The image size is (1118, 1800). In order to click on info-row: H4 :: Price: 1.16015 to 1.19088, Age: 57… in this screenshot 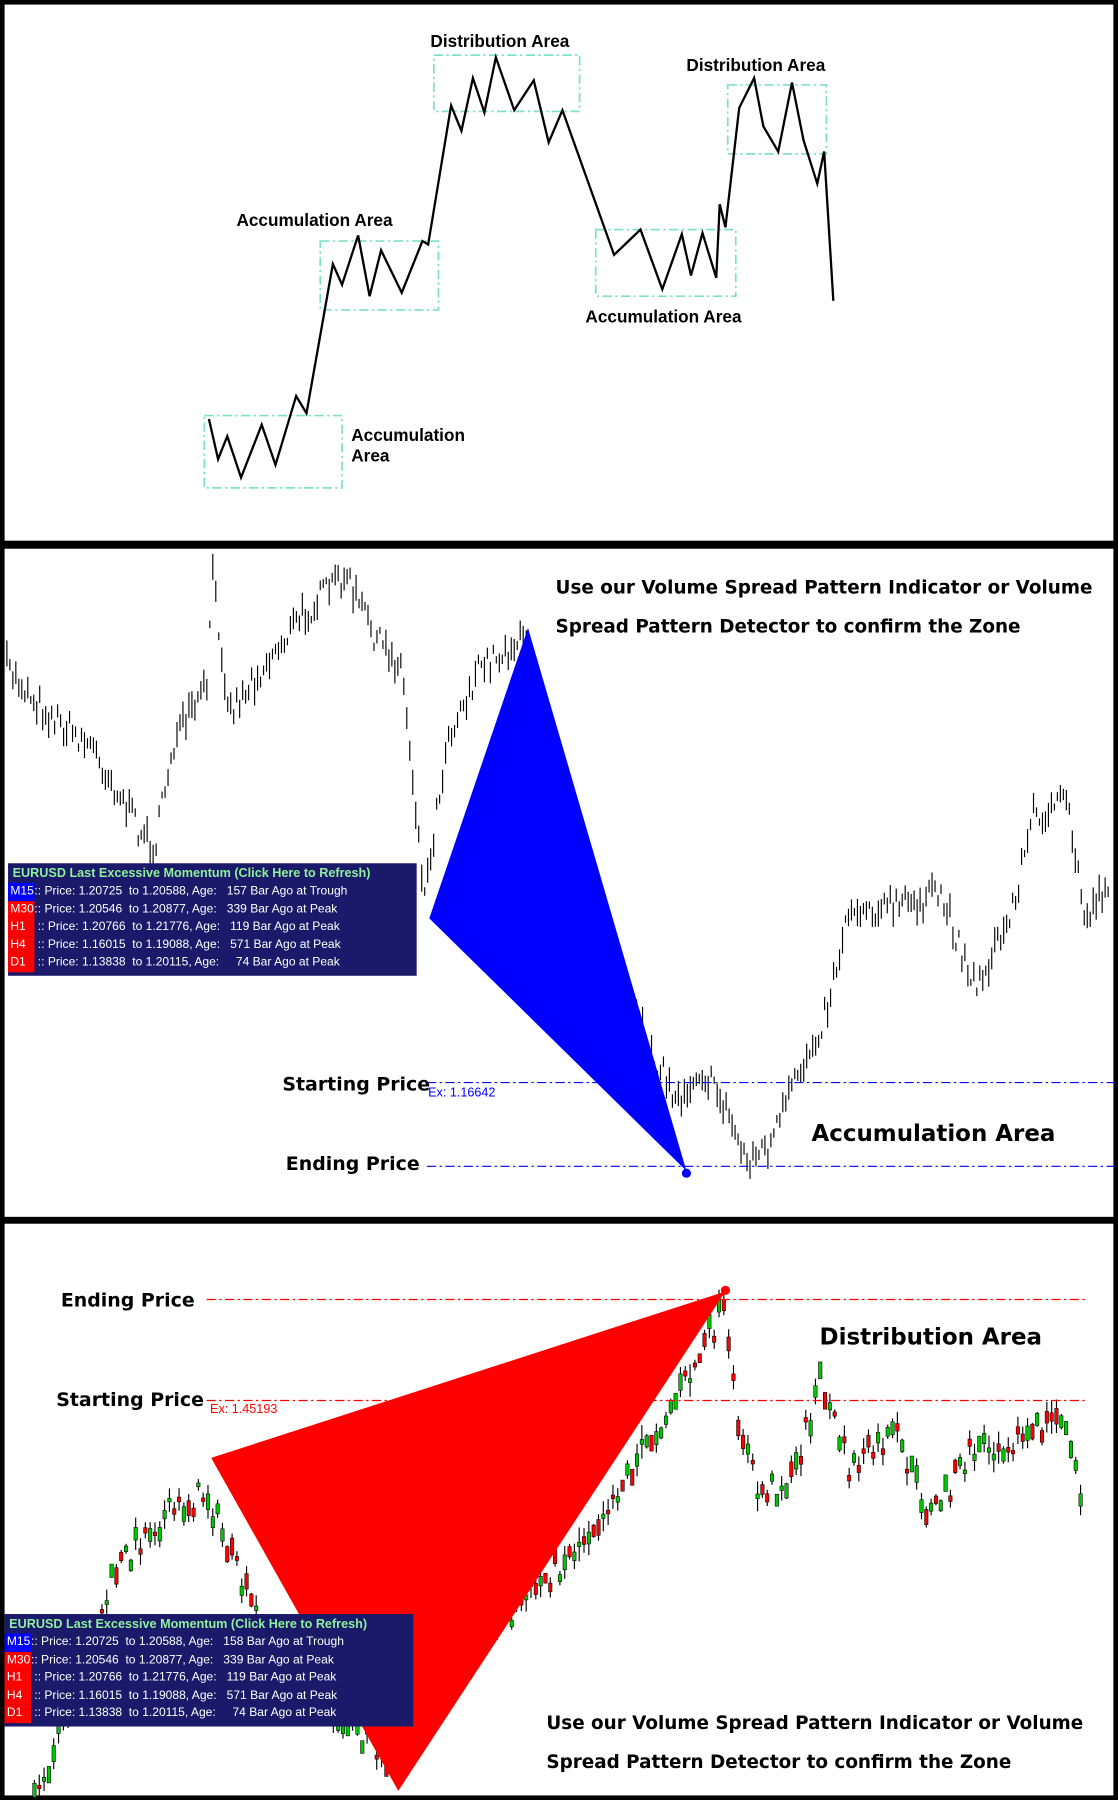, I will do `click(209, 1696)`.